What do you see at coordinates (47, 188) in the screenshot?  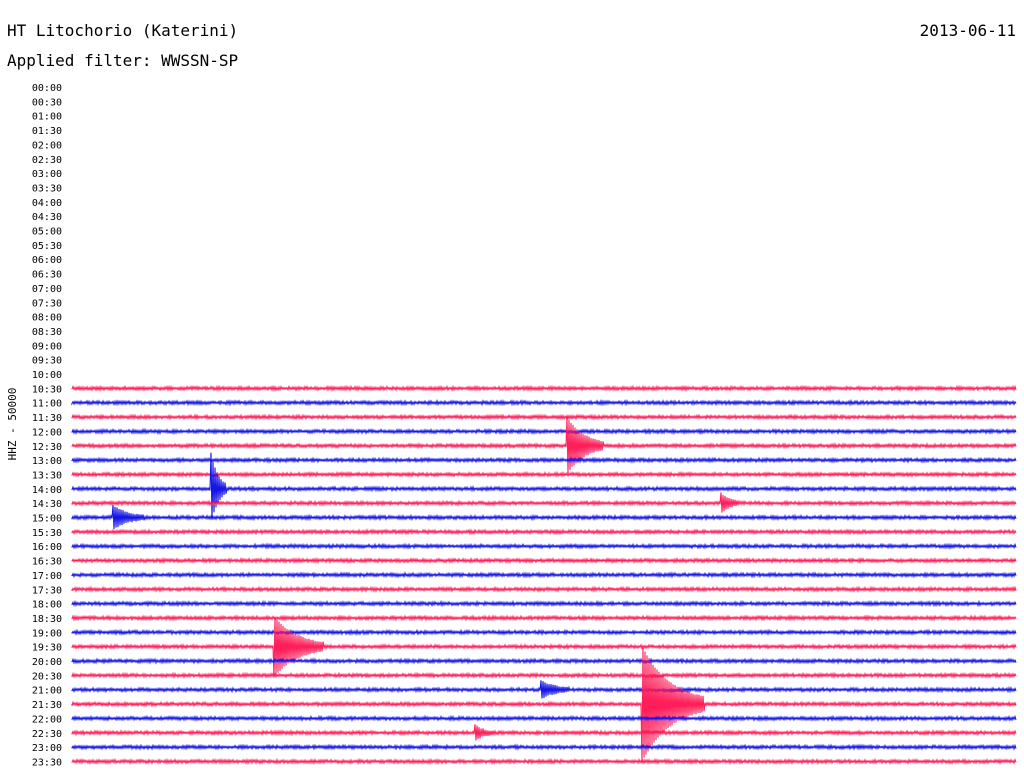 I see `time-label: 03:30` at bounding box center [47, 188].